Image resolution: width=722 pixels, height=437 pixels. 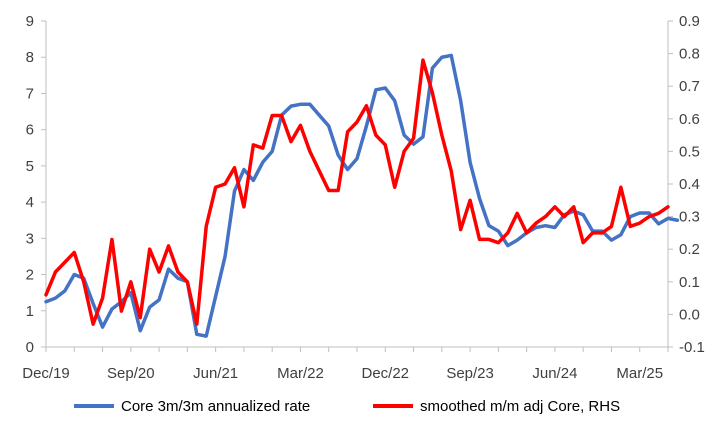 I want to click on left-tick-label: 9, so click(x=30, y=21).